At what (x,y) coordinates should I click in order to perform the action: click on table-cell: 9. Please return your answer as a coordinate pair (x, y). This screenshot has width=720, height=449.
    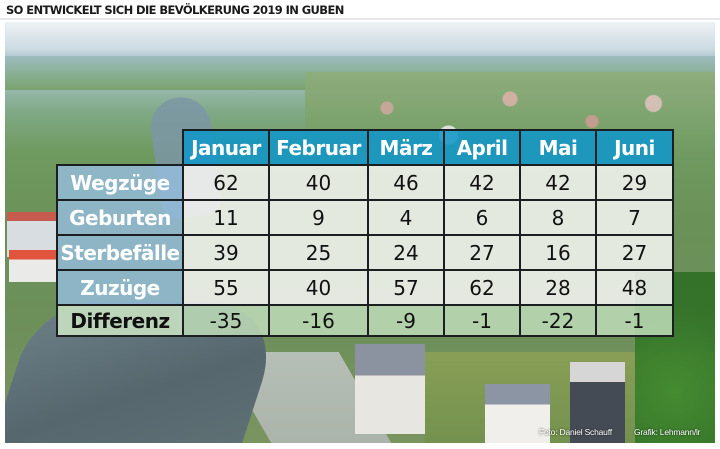
    Looking at the image, I should click on (318, 217).